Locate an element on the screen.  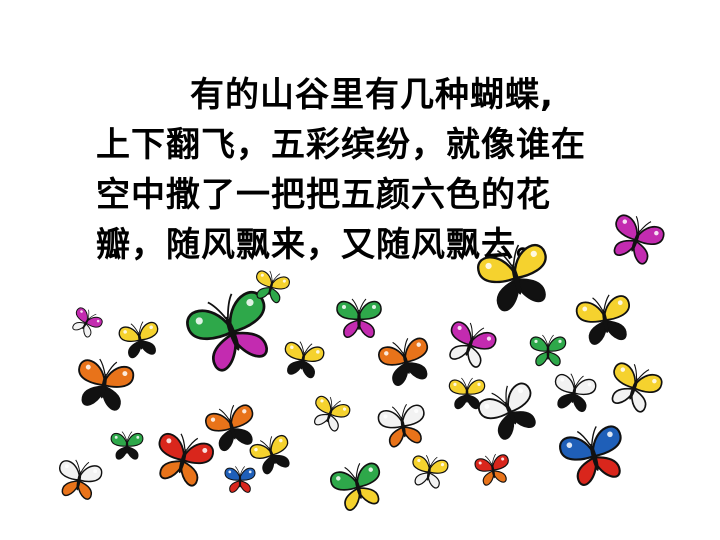
passage-line: 空中撒了一把把五颜六色的花 is located at coordinates (323, 195).